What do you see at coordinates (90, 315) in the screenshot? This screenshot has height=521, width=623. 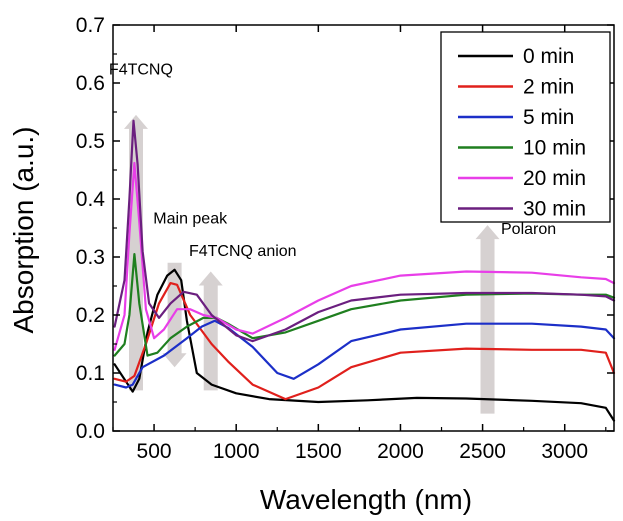 I see `y-tick-label-2: 0.2` at bounding box center [90, 315].